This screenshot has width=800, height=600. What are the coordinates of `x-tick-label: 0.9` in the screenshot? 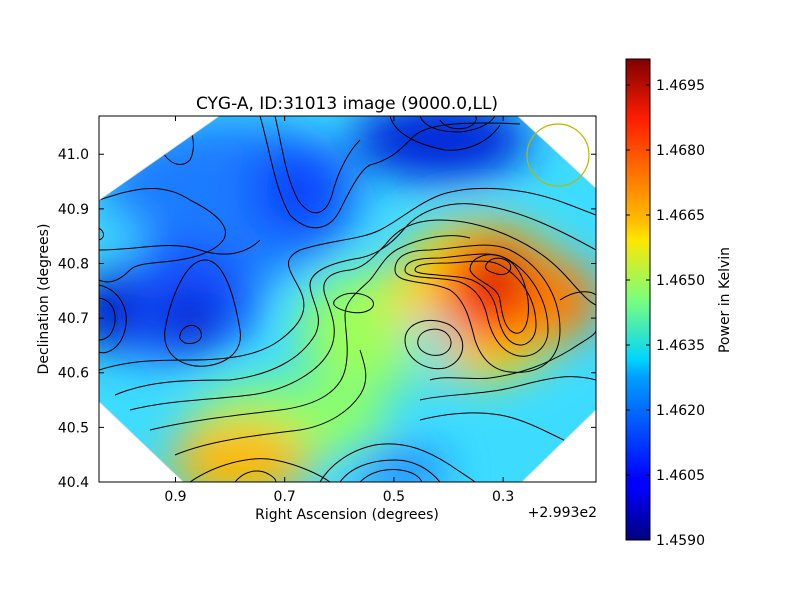 It's located at (175, 497).